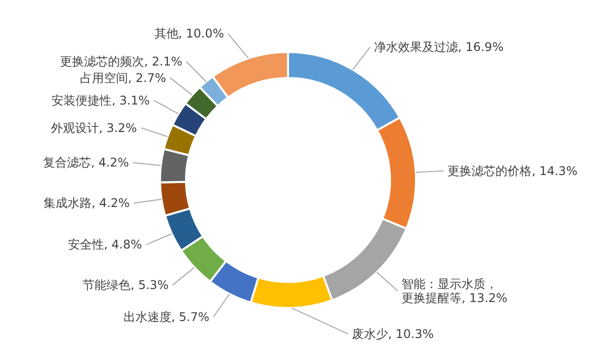 The image size is (600, 360). I want to click on slice-label: 占用空间, 2.7%, so click(123, 77).